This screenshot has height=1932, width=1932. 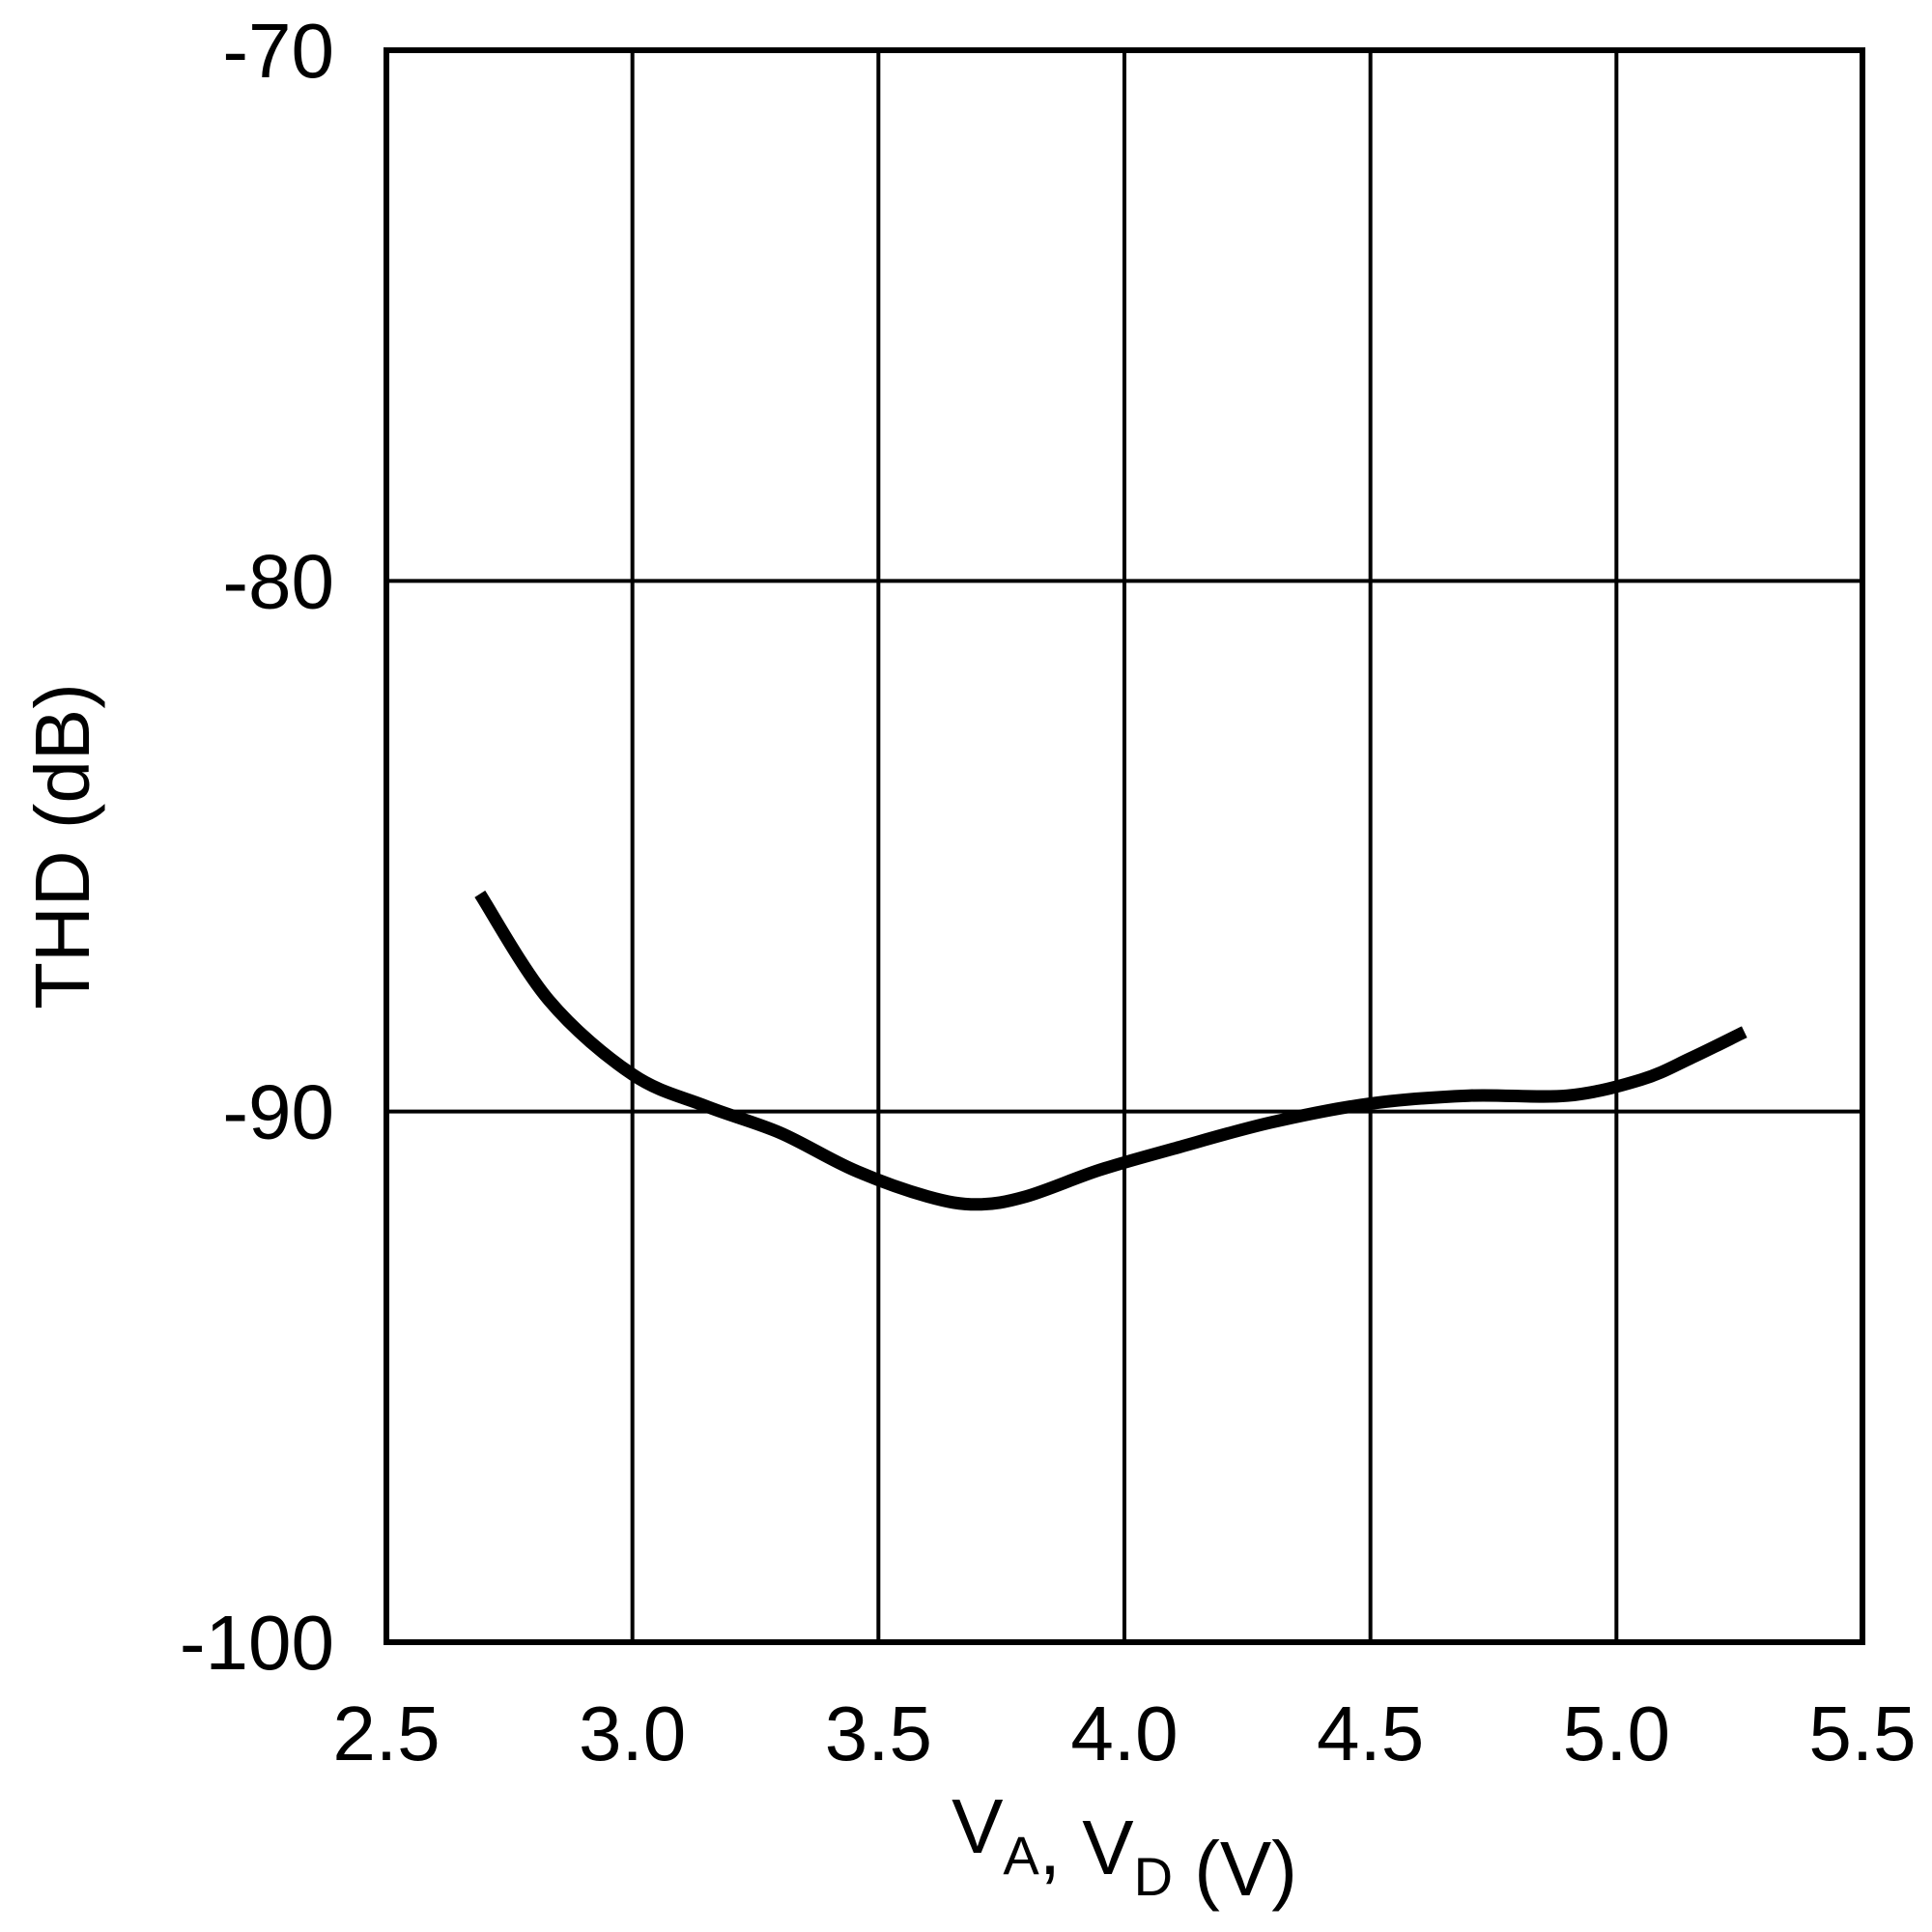 I want to click on y-tick-label-2: -80, so click(x=278, y=581).